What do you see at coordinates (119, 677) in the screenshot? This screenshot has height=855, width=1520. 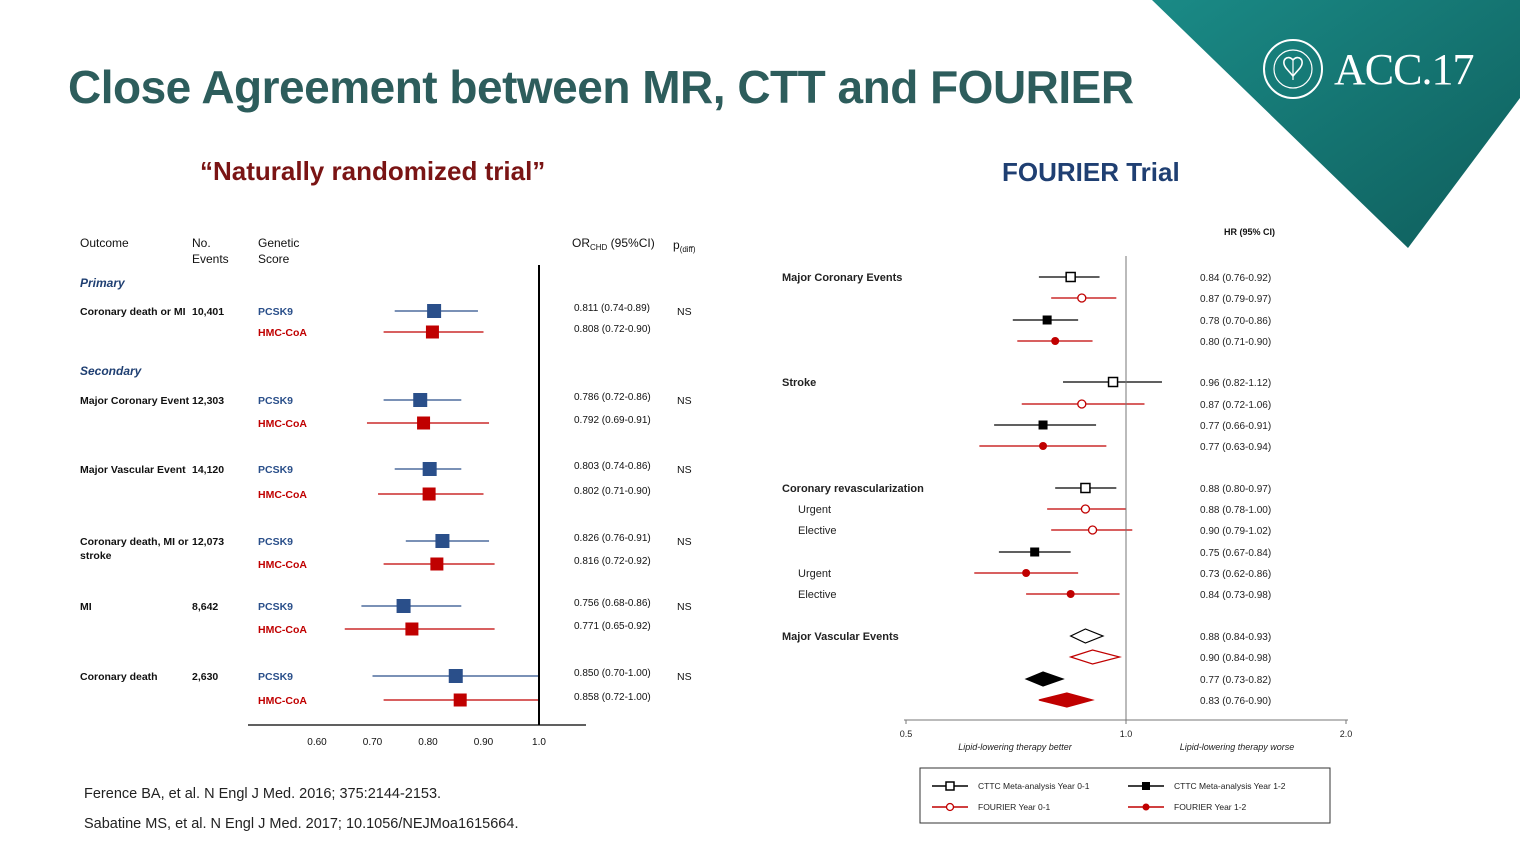 I see `outcome-label: Coronary death` at bounding box center [119, 677].